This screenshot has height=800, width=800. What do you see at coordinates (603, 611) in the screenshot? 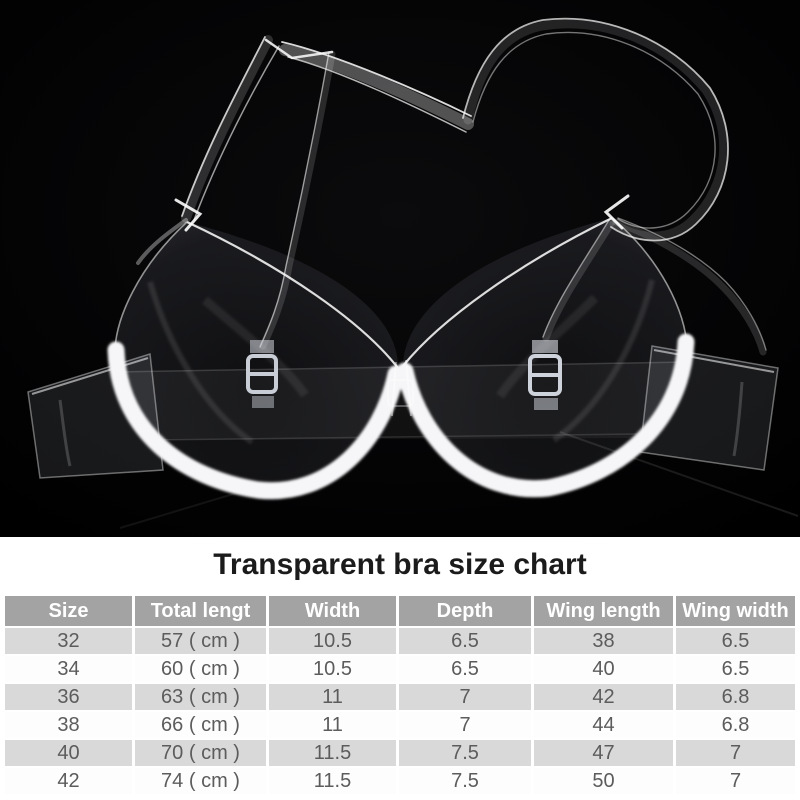
I see `column-header: Wing length` at bounding box center [603, 611].